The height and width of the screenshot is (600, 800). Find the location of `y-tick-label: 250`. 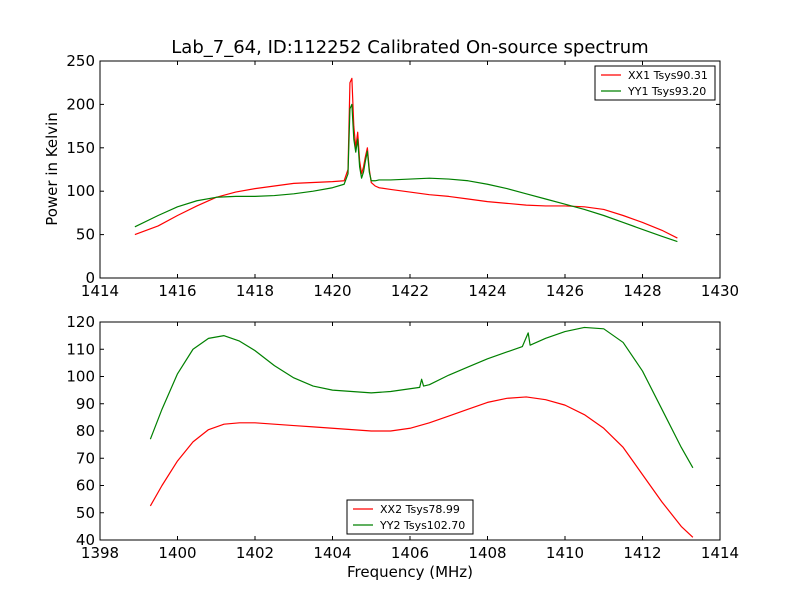

y-tick-label: 250 is located at coordinates (80, 61).